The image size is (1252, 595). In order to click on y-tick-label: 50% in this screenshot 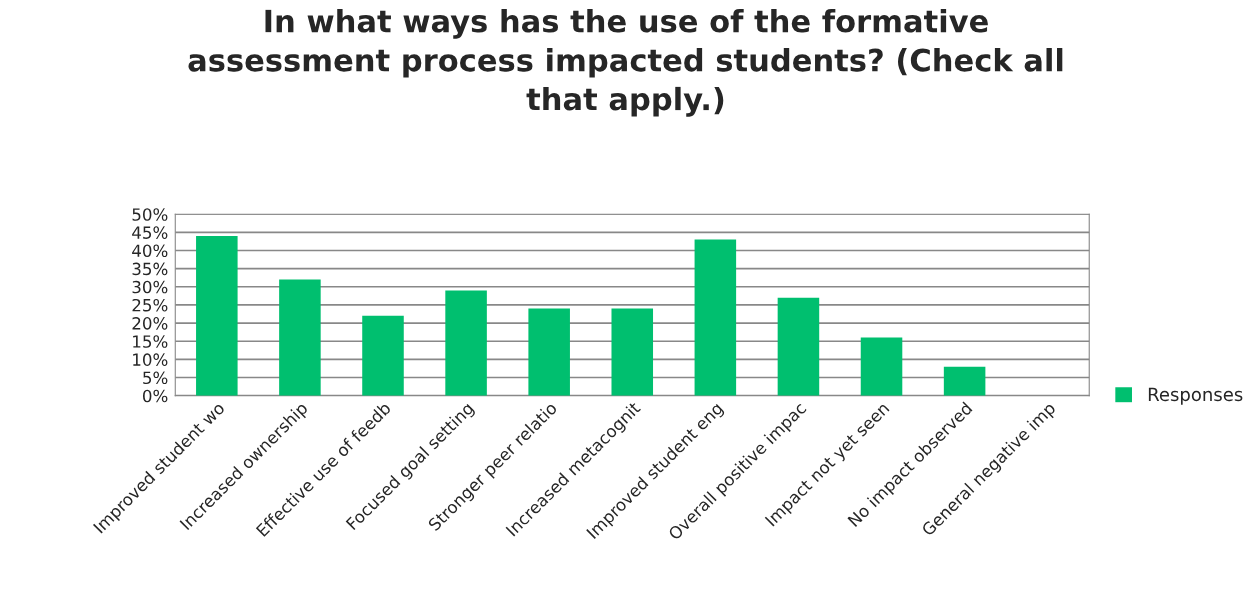, I will do `click(150, 214)`.